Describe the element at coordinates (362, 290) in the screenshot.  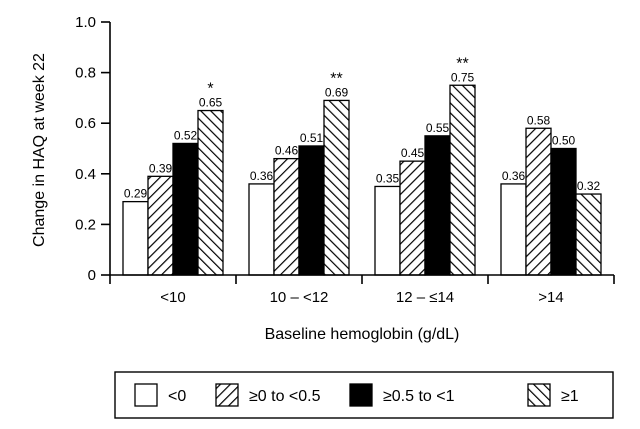
I see `x-axis-ticks: <10 10 – <12 12 – ≤14 >14` at that location.